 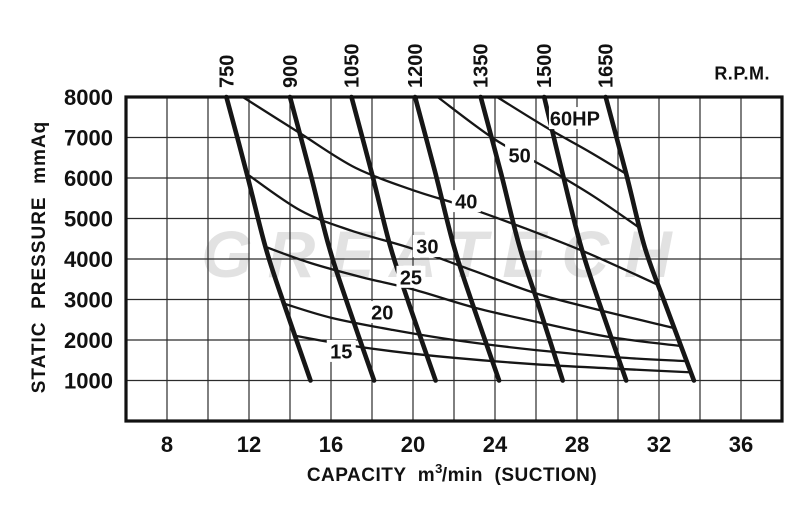 What do you see at coordinates (331, 444) in the screenshot?
I see `x-tick-label: 16` at bounding box center [331, 444].